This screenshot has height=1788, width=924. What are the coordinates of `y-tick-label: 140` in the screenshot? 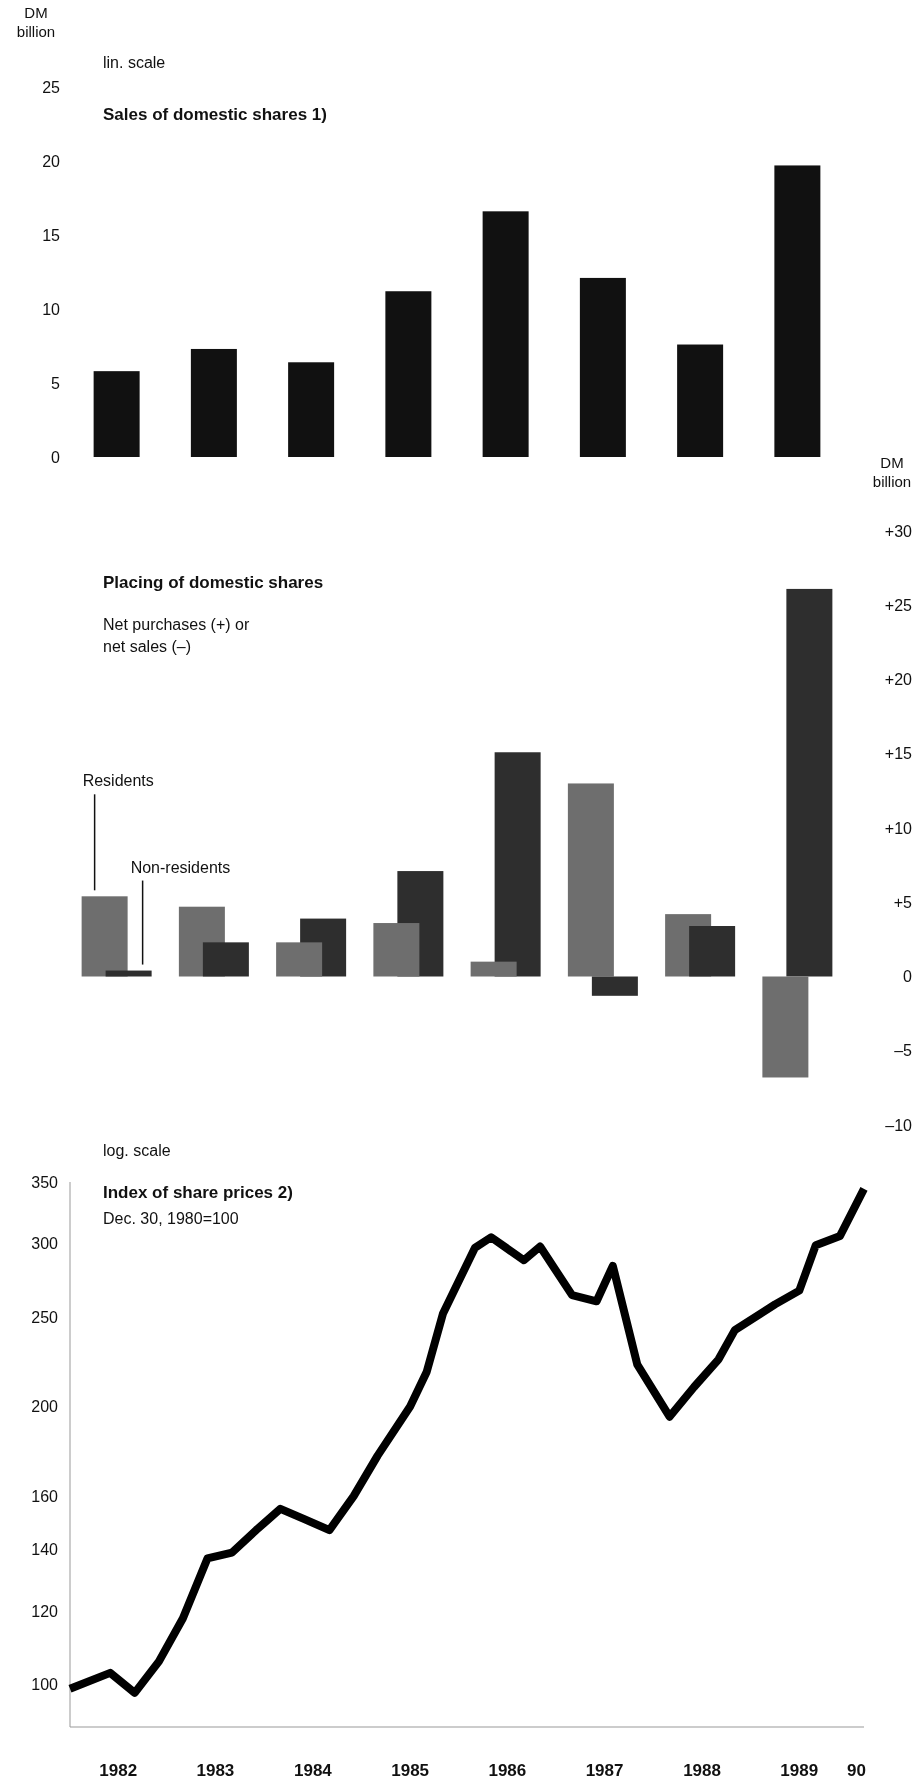 It's located at (45, 1550).